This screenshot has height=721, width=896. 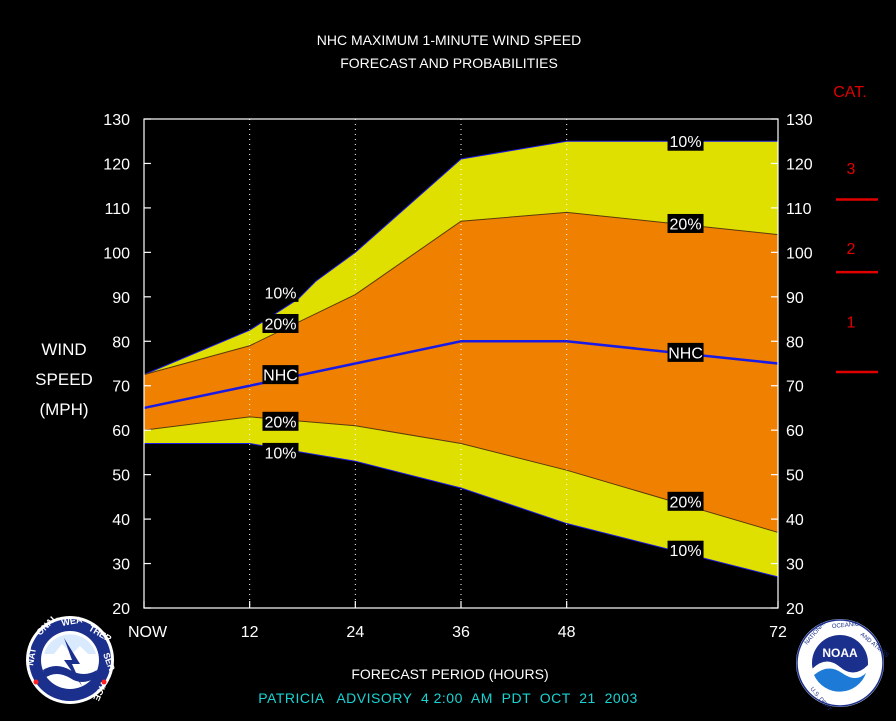 What do you see at coordinates (851, 322) in the screenshot?
I see `category-label-1: 1` at bounding box center [851, 322].